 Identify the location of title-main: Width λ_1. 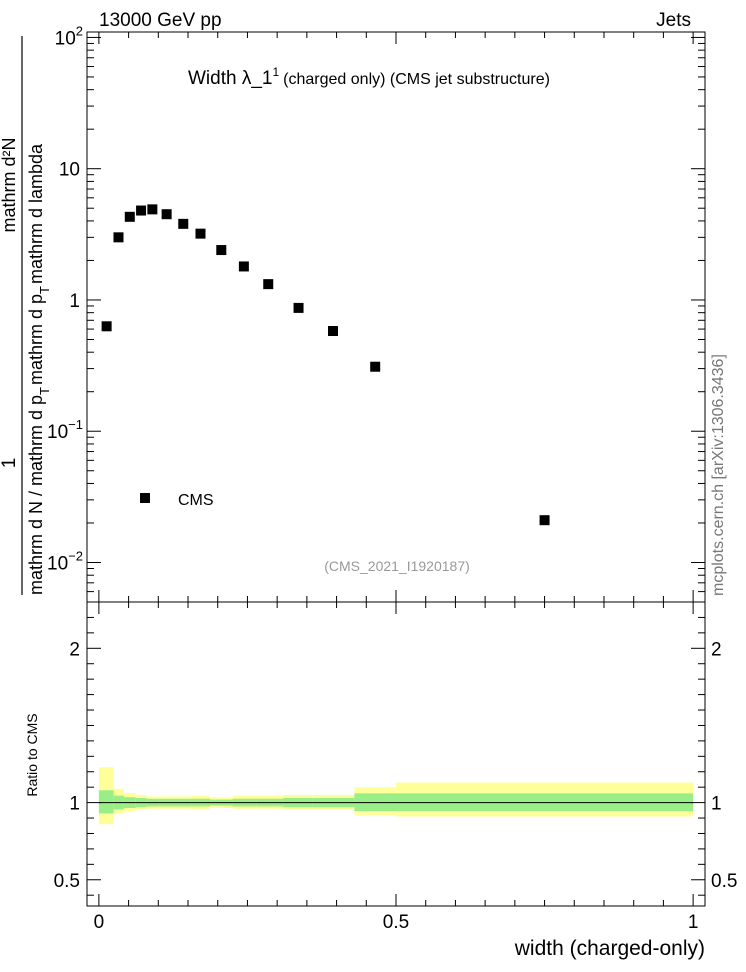
(230, 78).